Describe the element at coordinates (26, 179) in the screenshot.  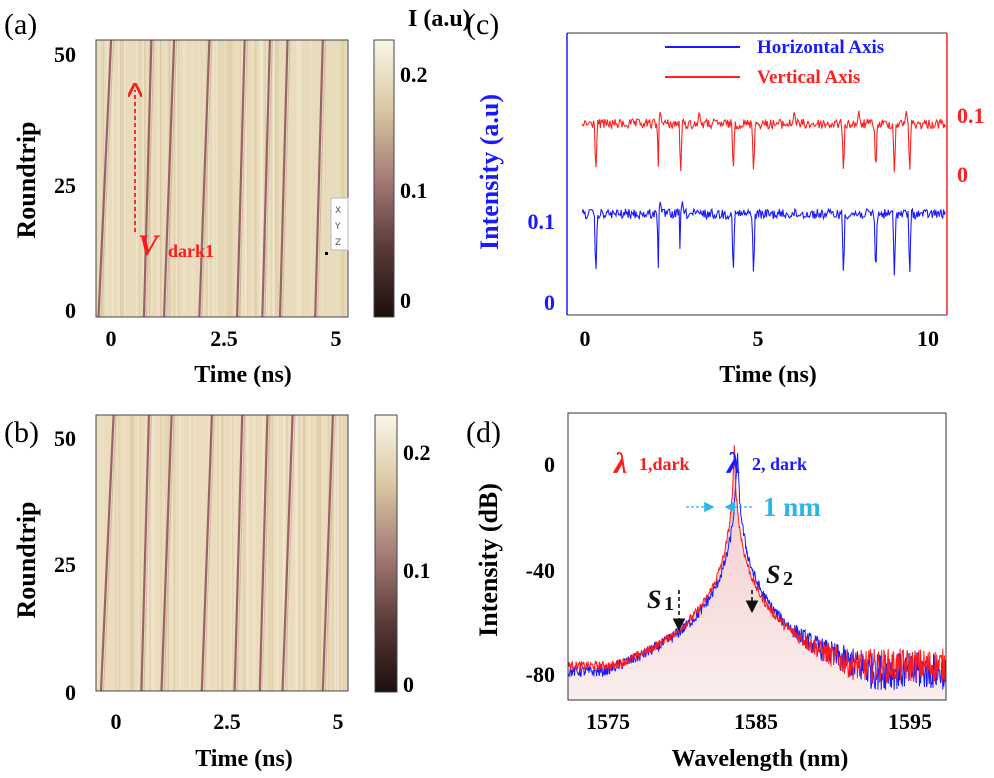
I see `a-ylabel: Roundtrip` at that location.